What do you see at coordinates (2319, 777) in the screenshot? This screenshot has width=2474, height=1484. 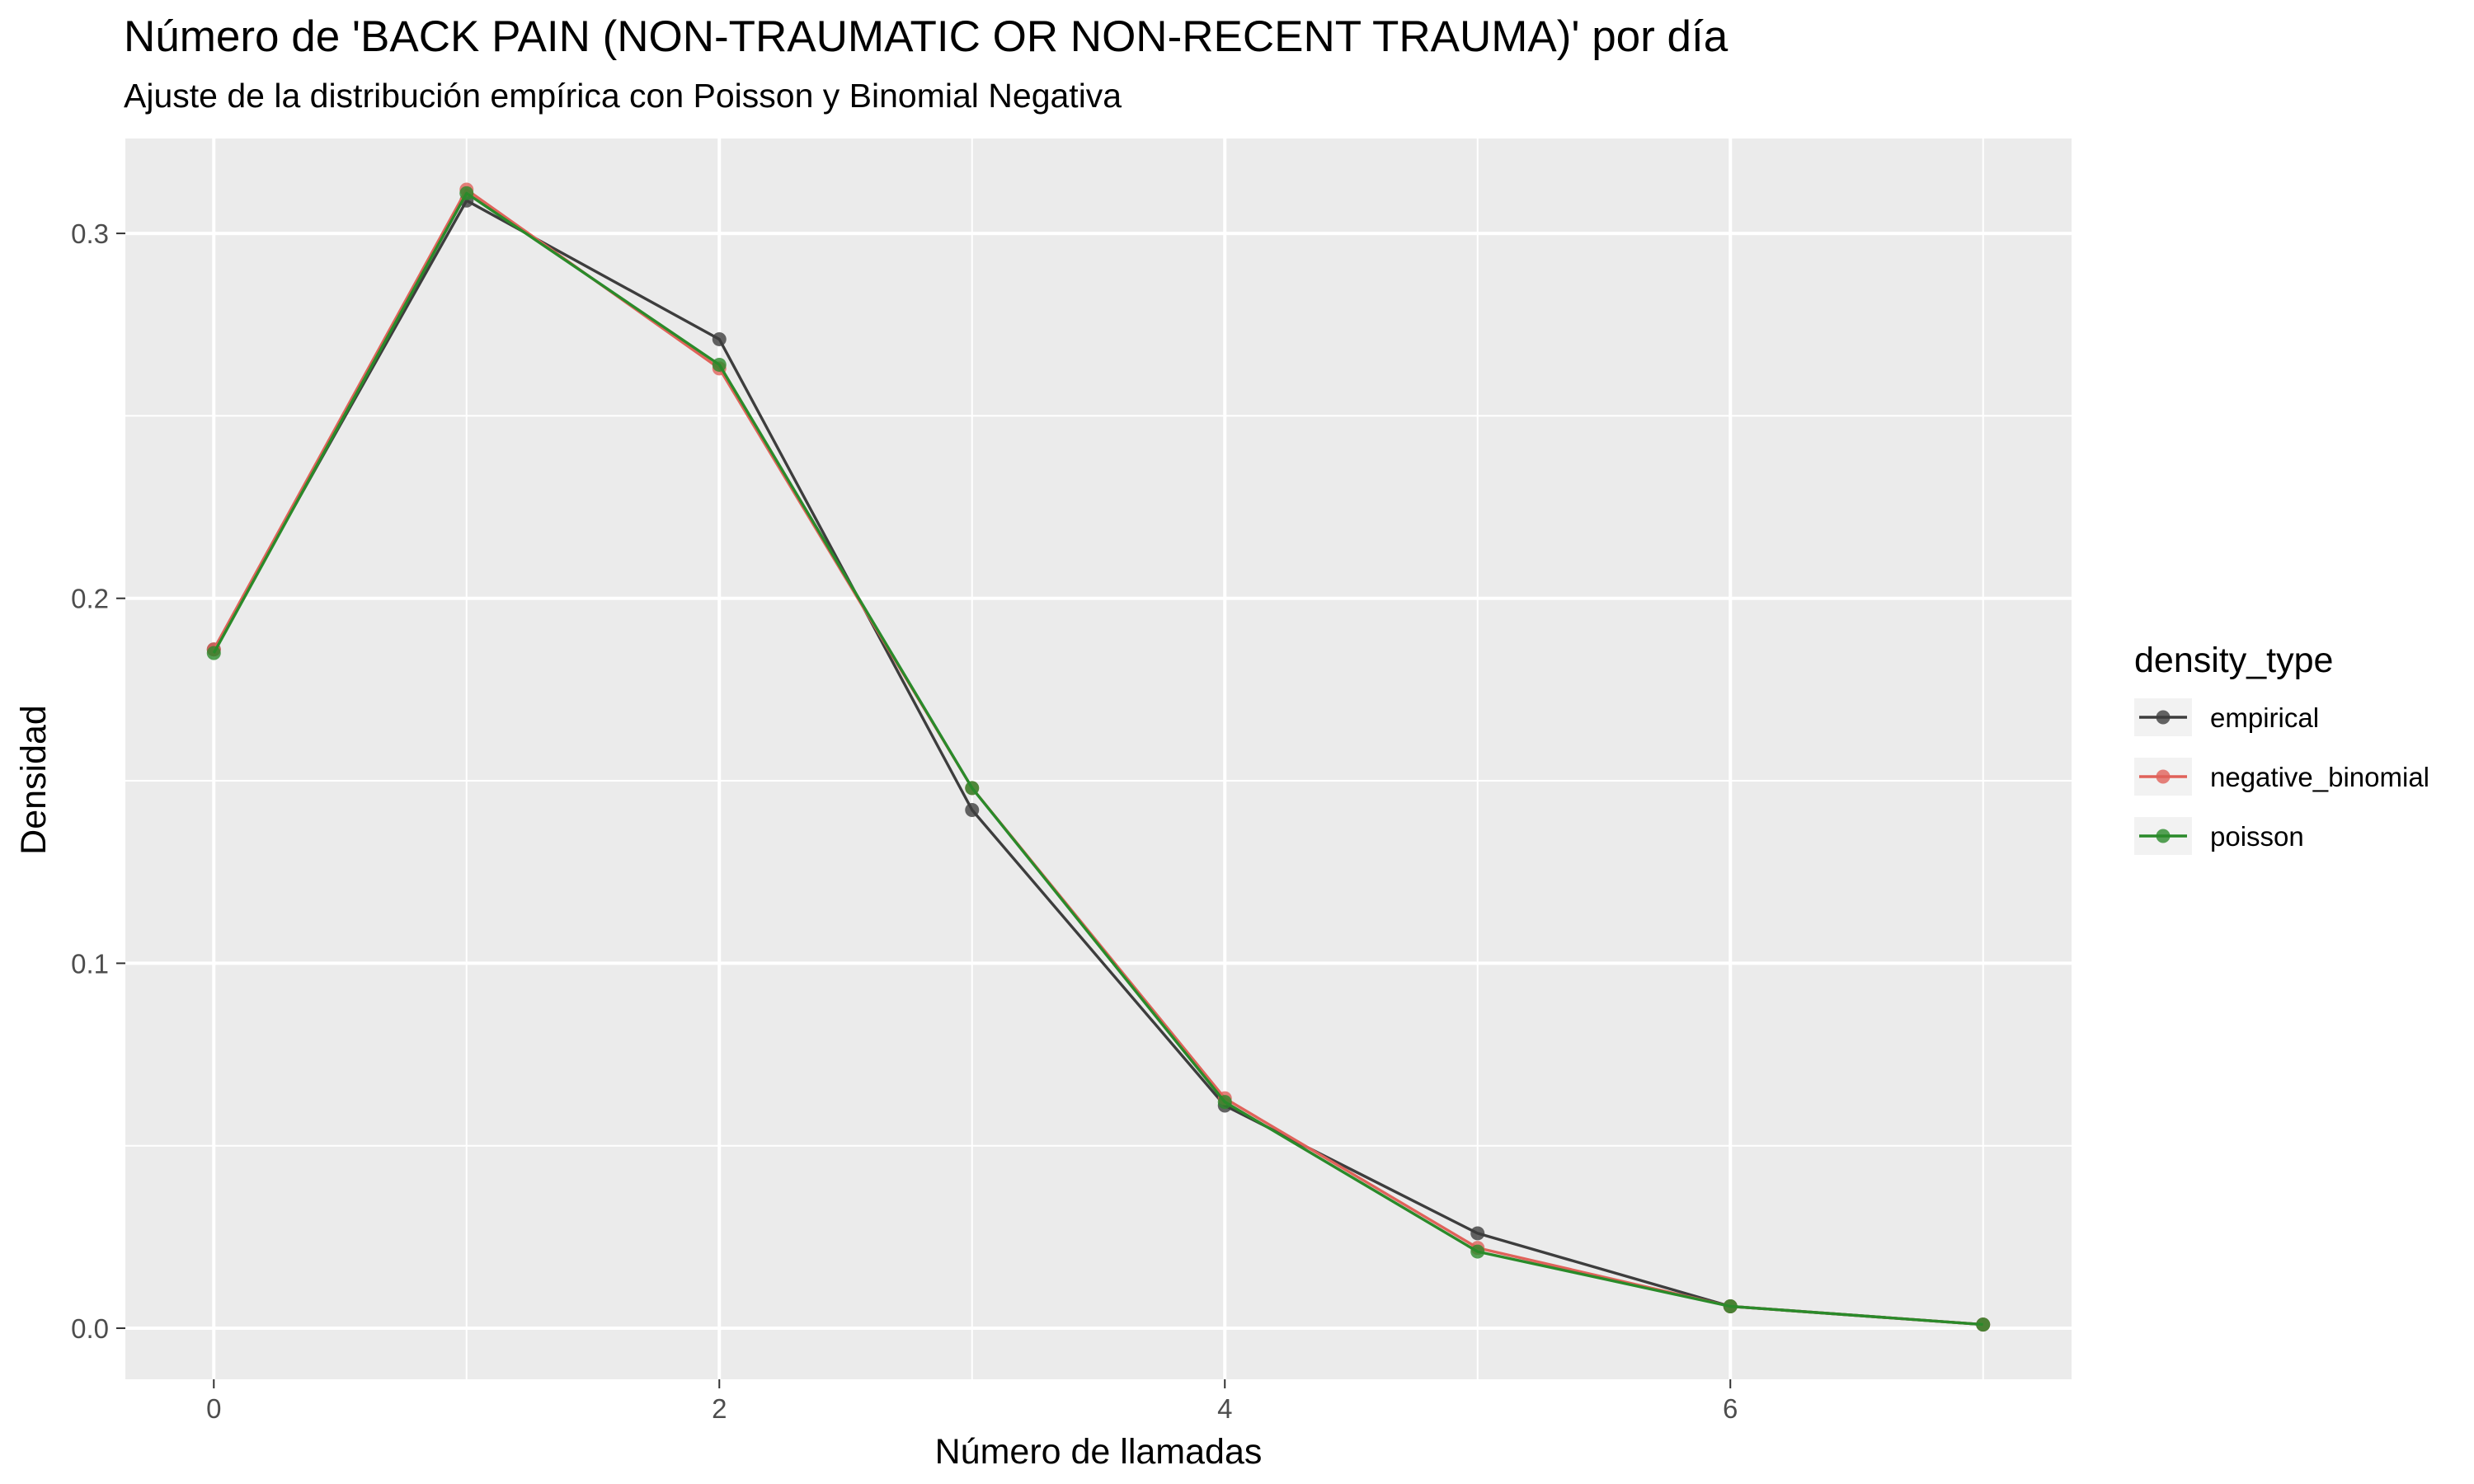 I see `legend-label: negative_binomial` at bounding box center [2319, 777].